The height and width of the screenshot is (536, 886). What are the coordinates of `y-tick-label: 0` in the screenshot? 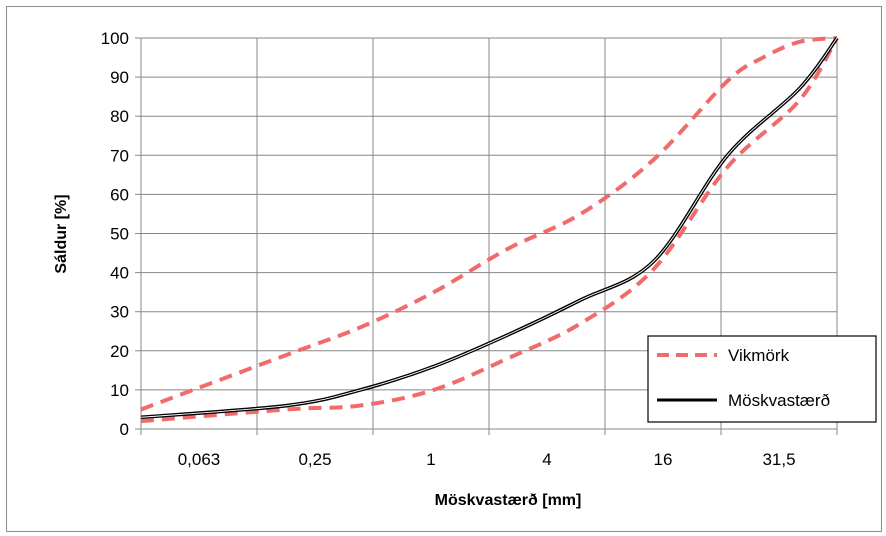 It's located at (124, 429).